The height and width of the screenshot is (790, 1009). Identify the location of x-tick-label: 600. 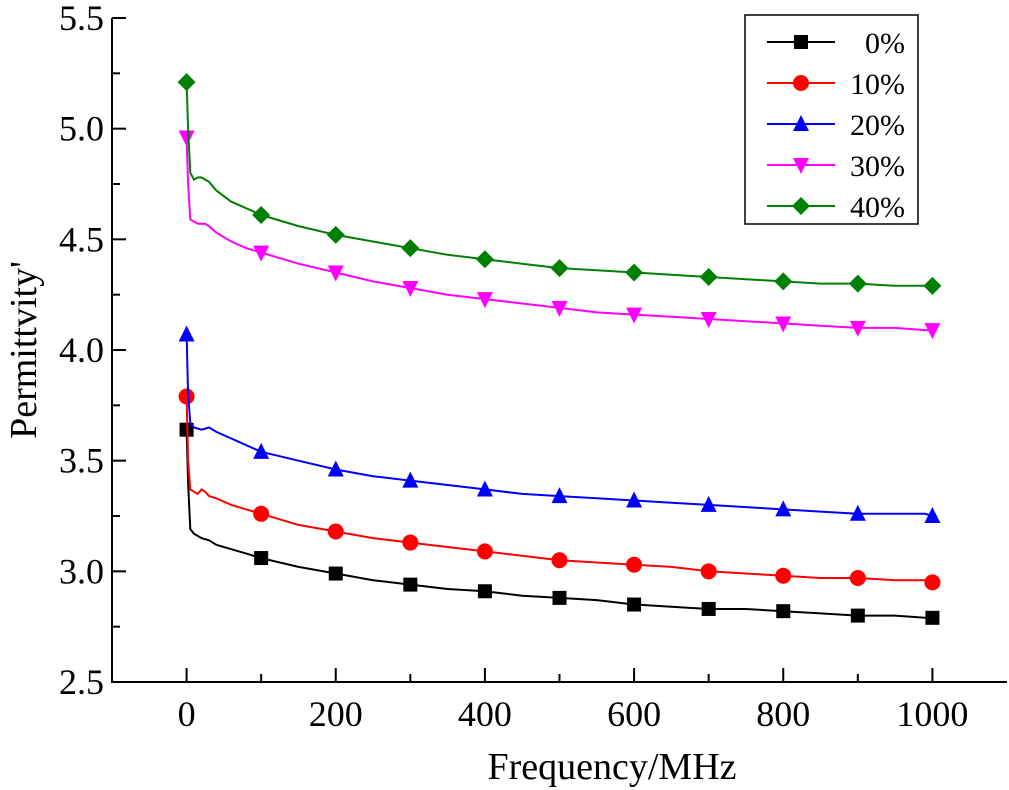
(634, 714).